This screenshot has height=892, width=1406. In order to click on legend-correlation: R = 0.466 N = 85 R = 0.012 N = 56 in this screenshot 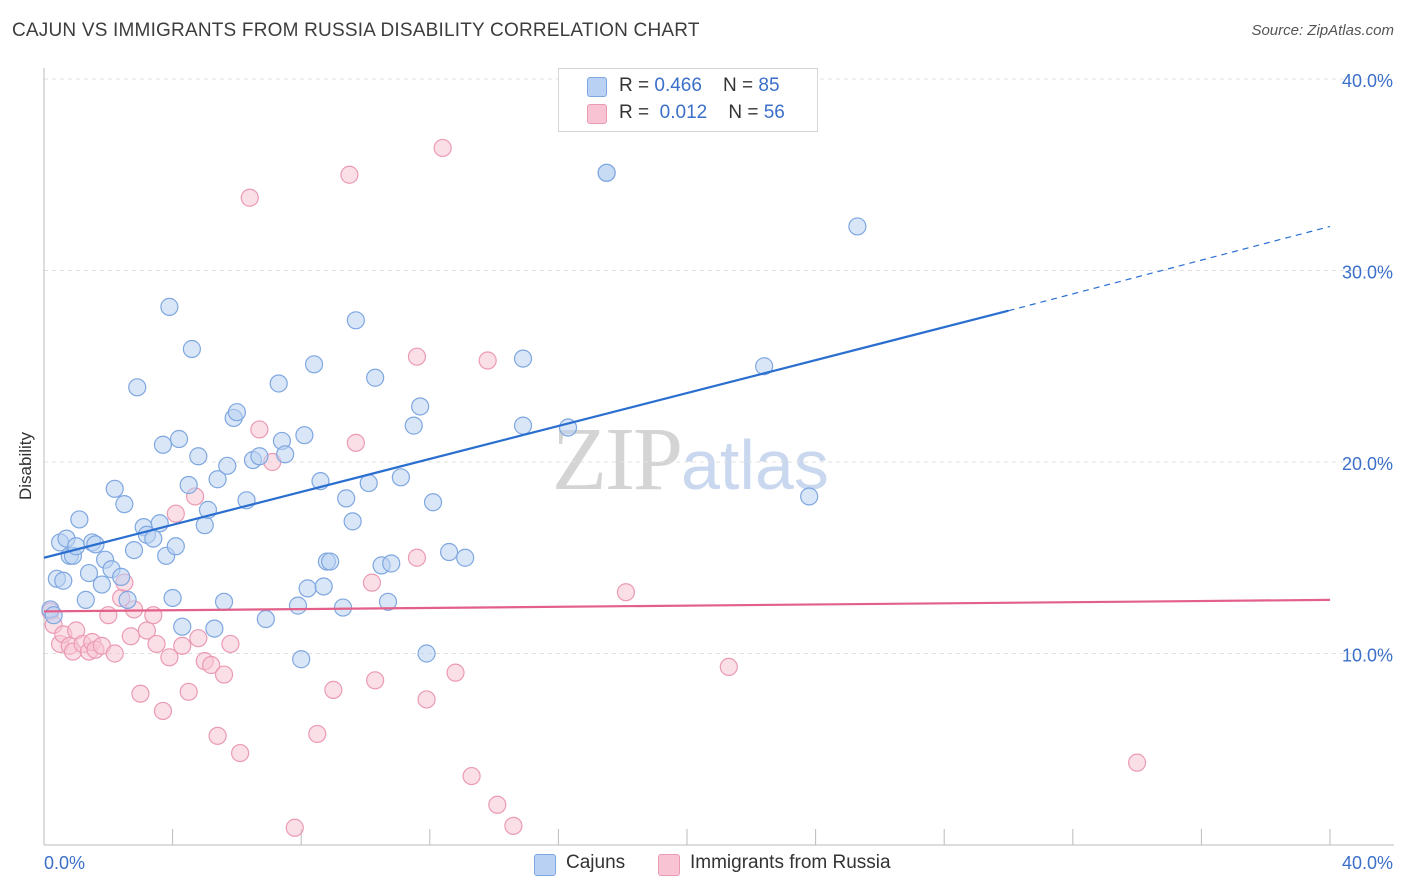, I will do `click(688, 100)`.